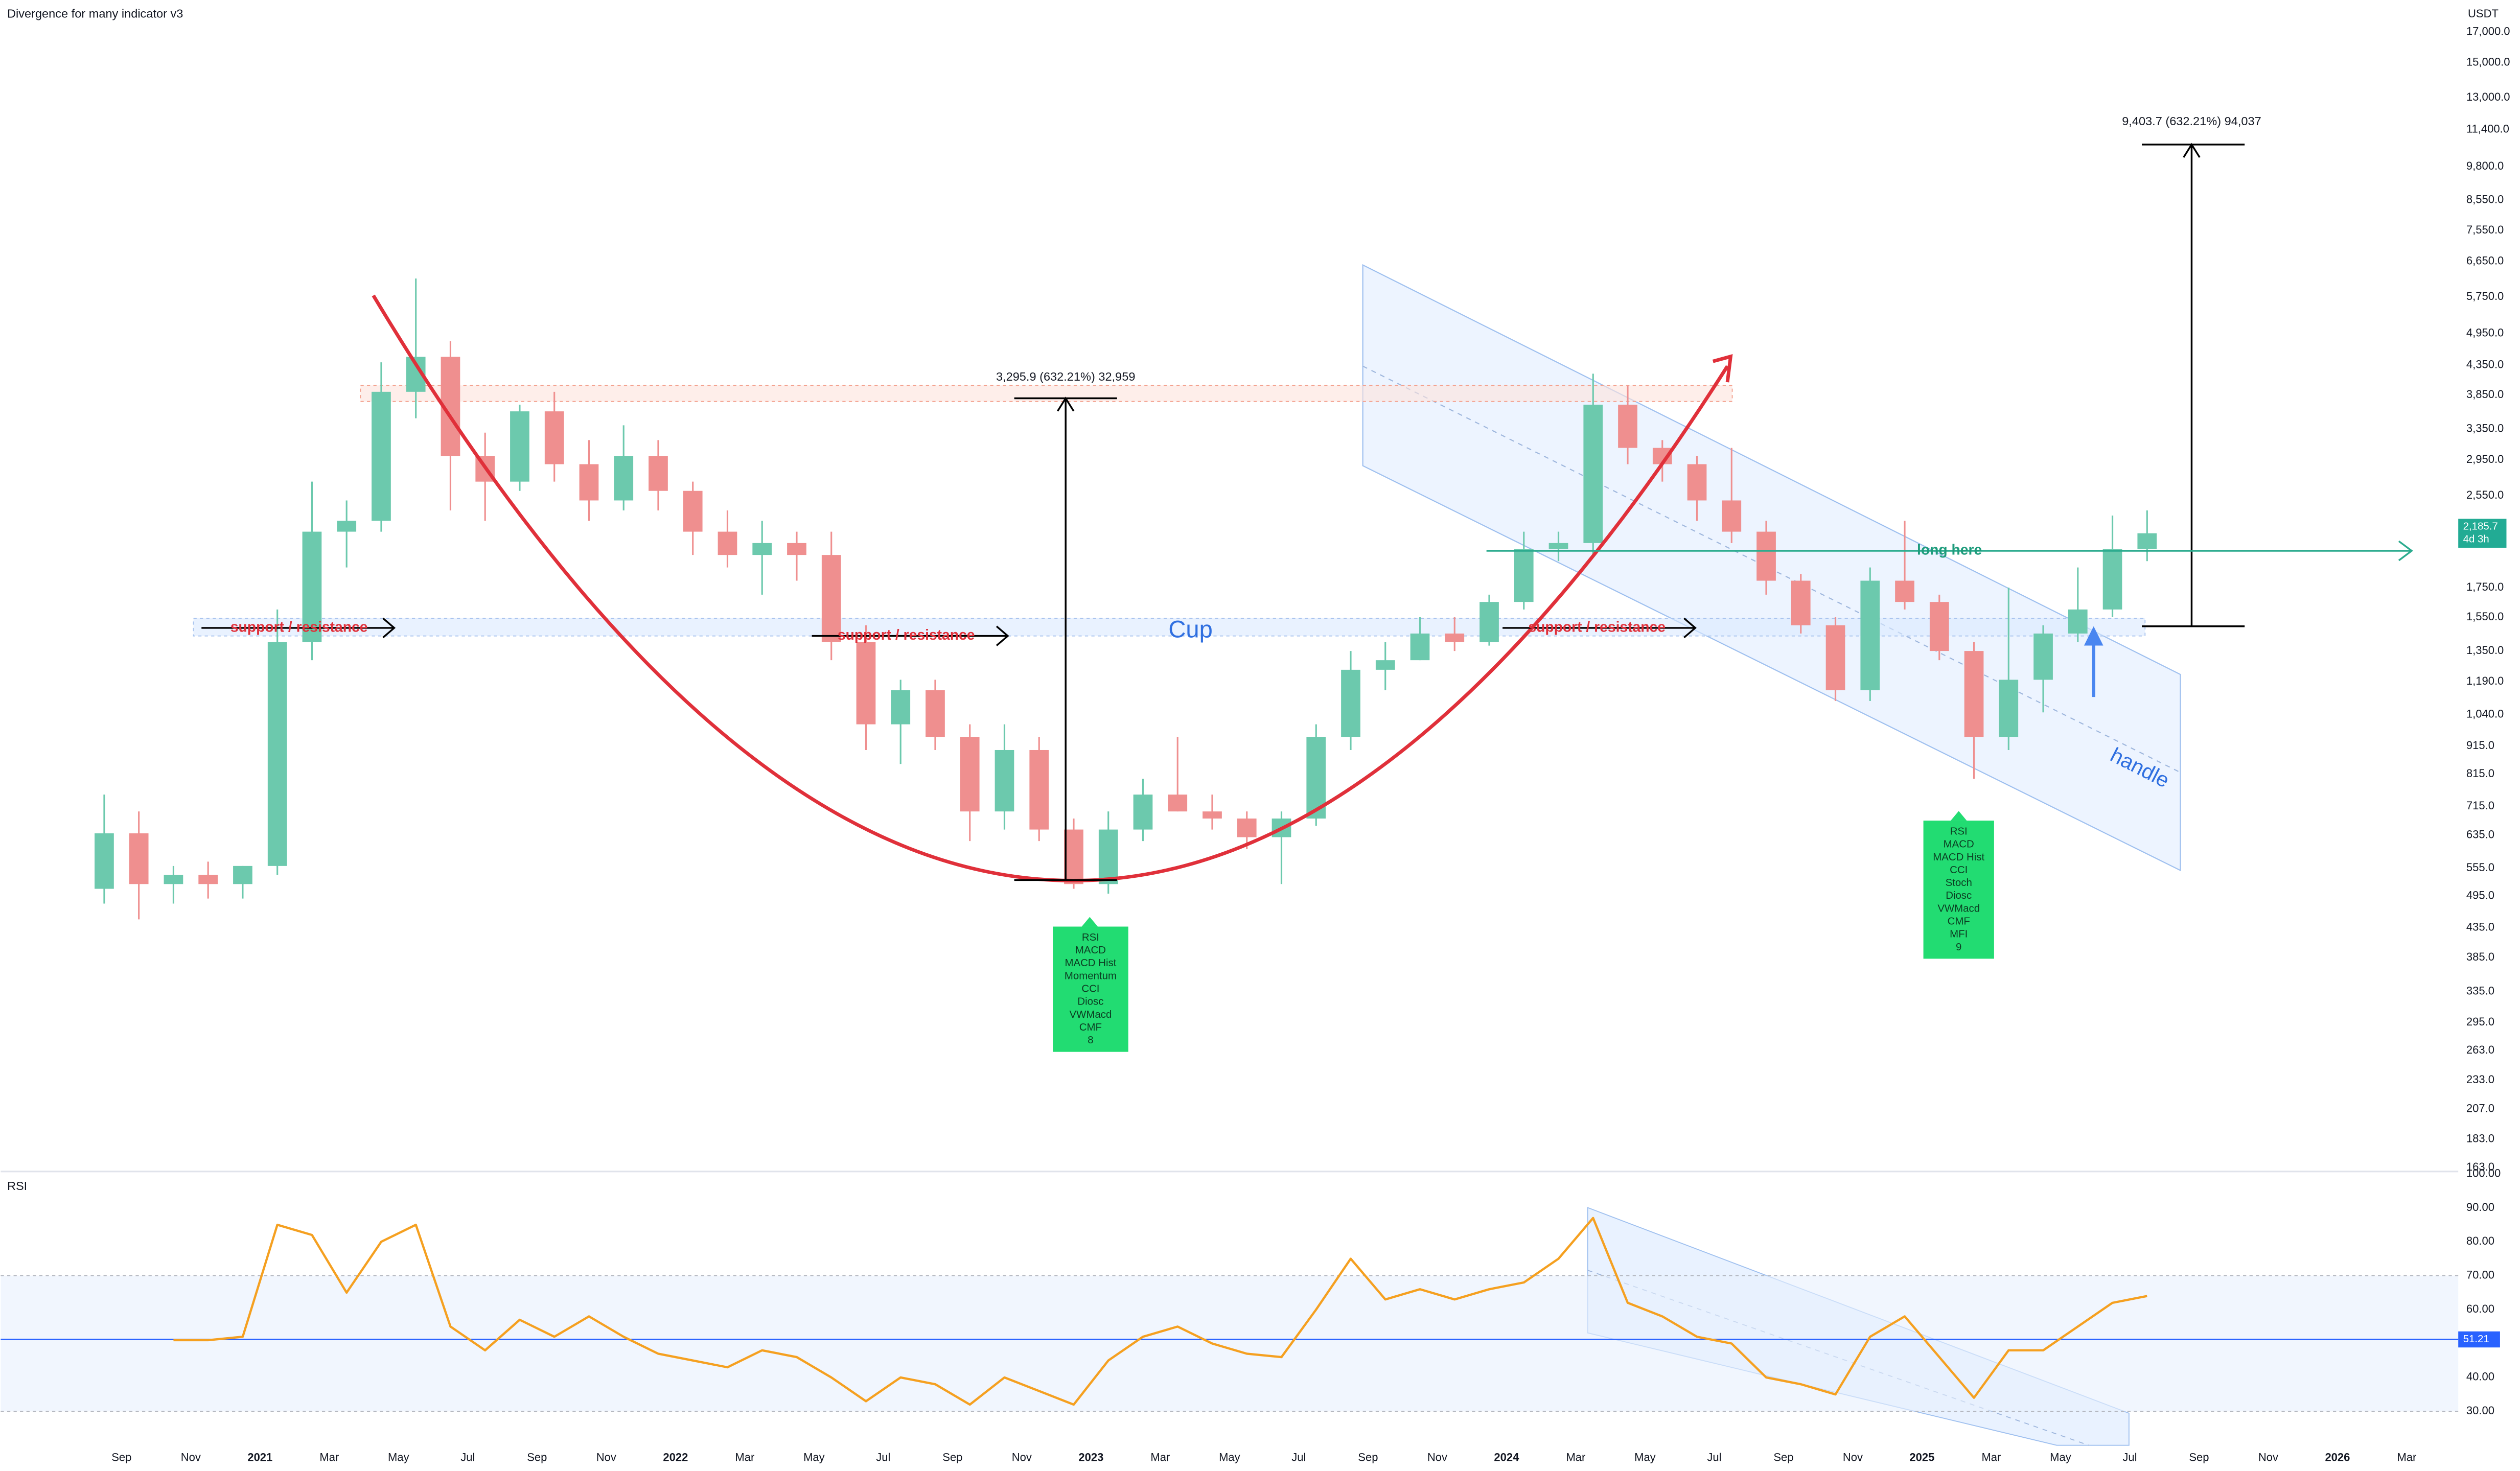 The height and width of the screenshot is (1471, 2520). I want to click on x-tick-label: 2023, so click(1090, 1457).